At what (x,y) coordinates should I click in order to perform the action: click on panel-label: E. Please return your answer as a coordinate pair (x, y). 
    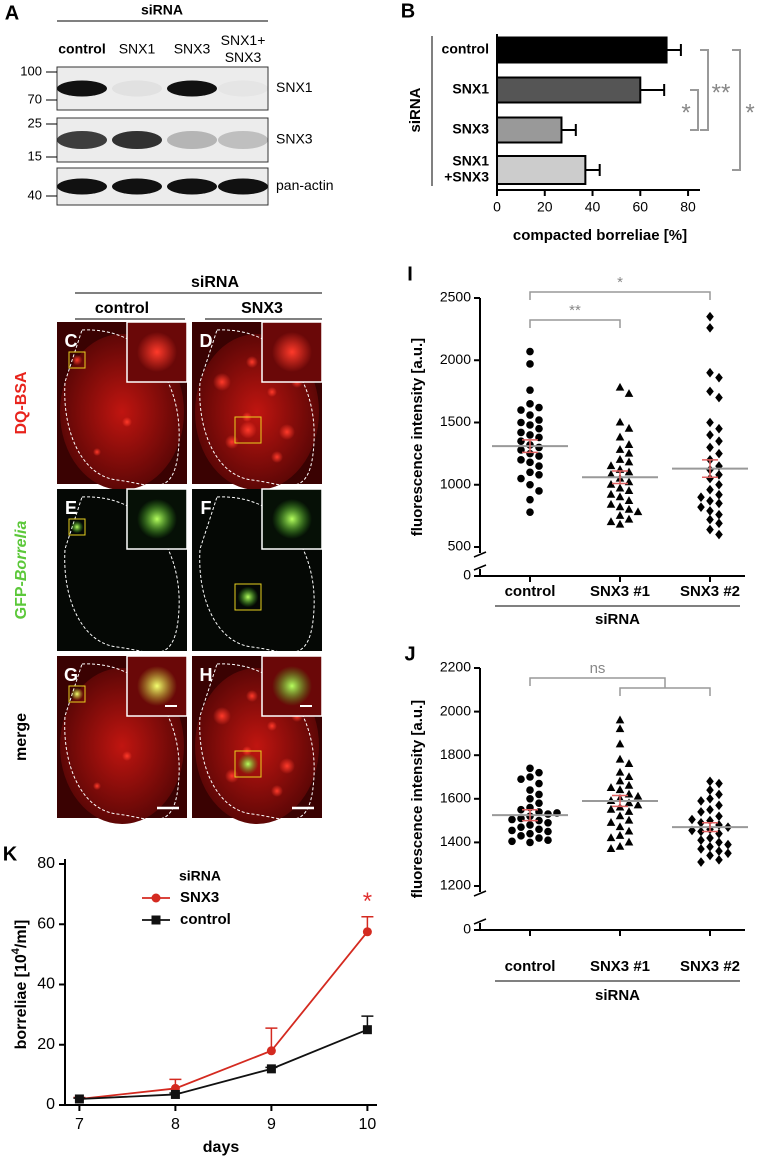
    Looking at the image, I should click on (71, 508).